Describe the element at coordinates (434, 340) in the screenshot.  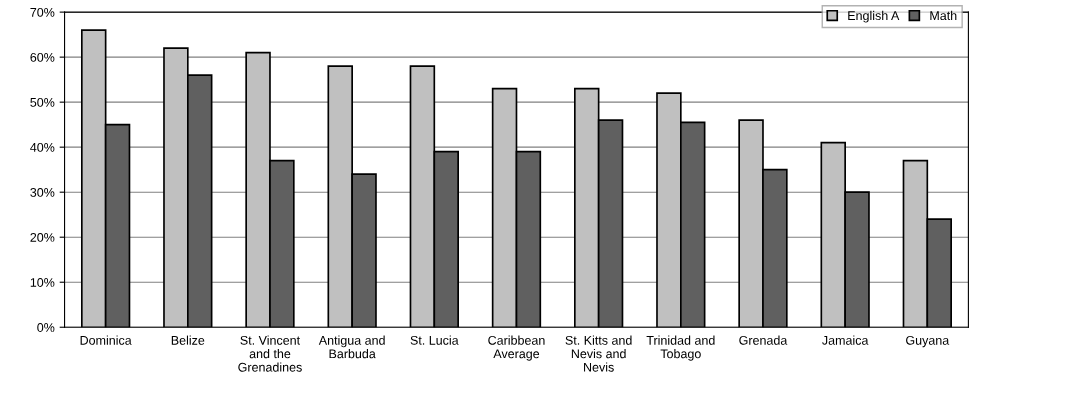
I see `x-tick-label: St. Lucia` at that location.